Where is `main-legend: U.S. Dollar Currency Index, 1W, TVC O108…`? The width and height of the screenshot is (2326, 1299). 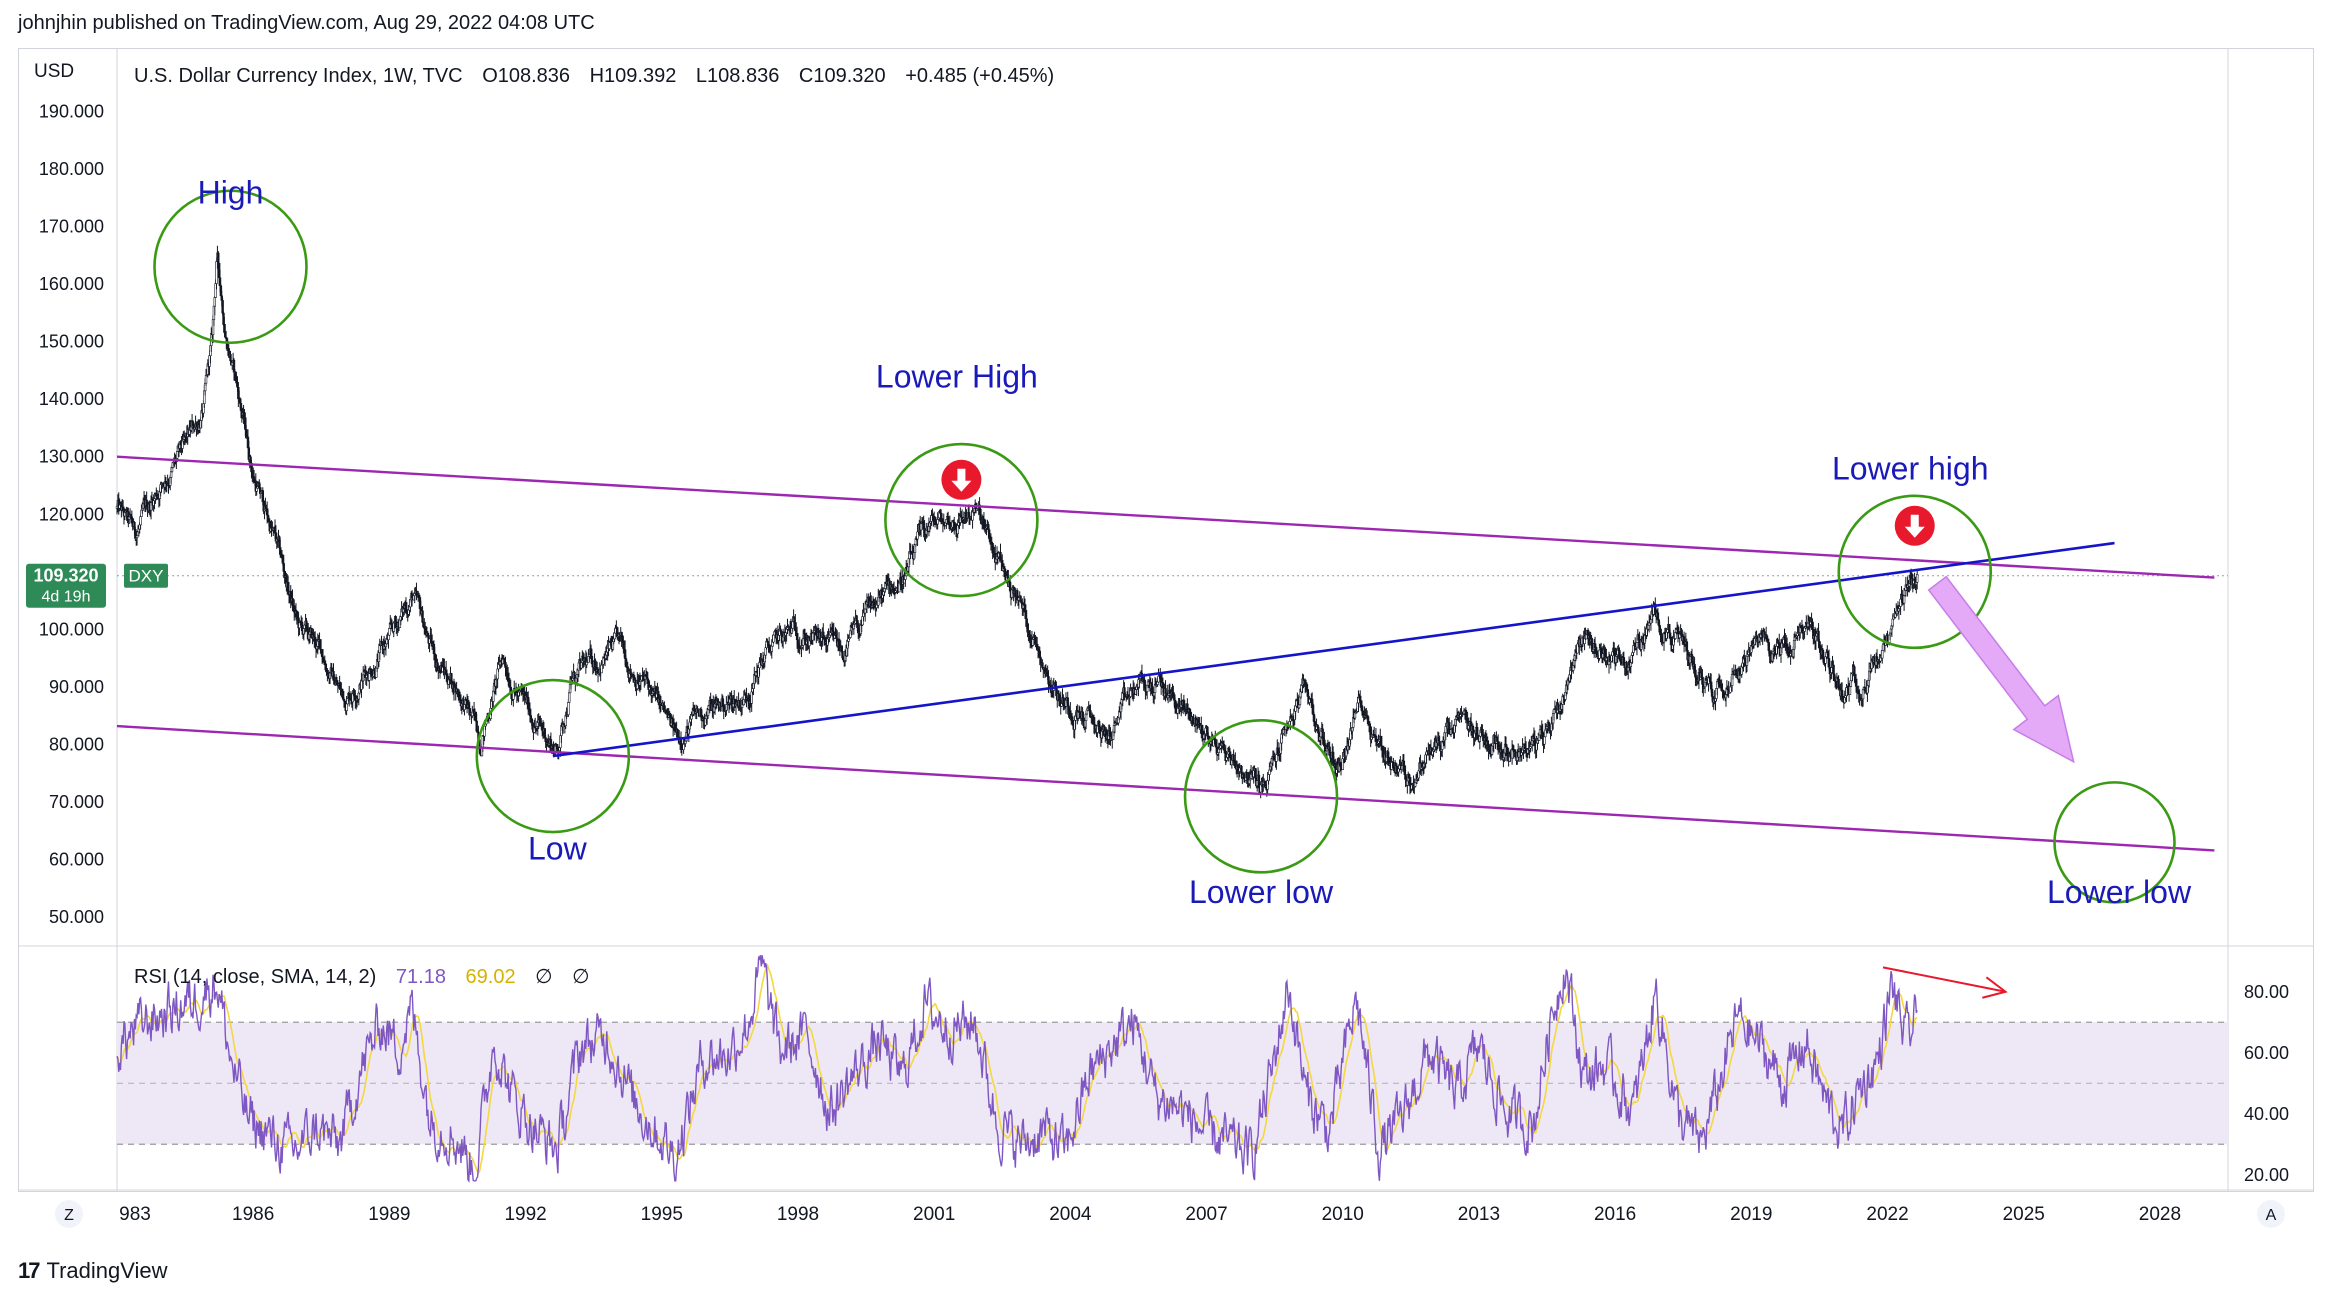
main-legend: U.S. Dollar Currency Index, 1W, TVC O108… is located at coordinates (594, 76).